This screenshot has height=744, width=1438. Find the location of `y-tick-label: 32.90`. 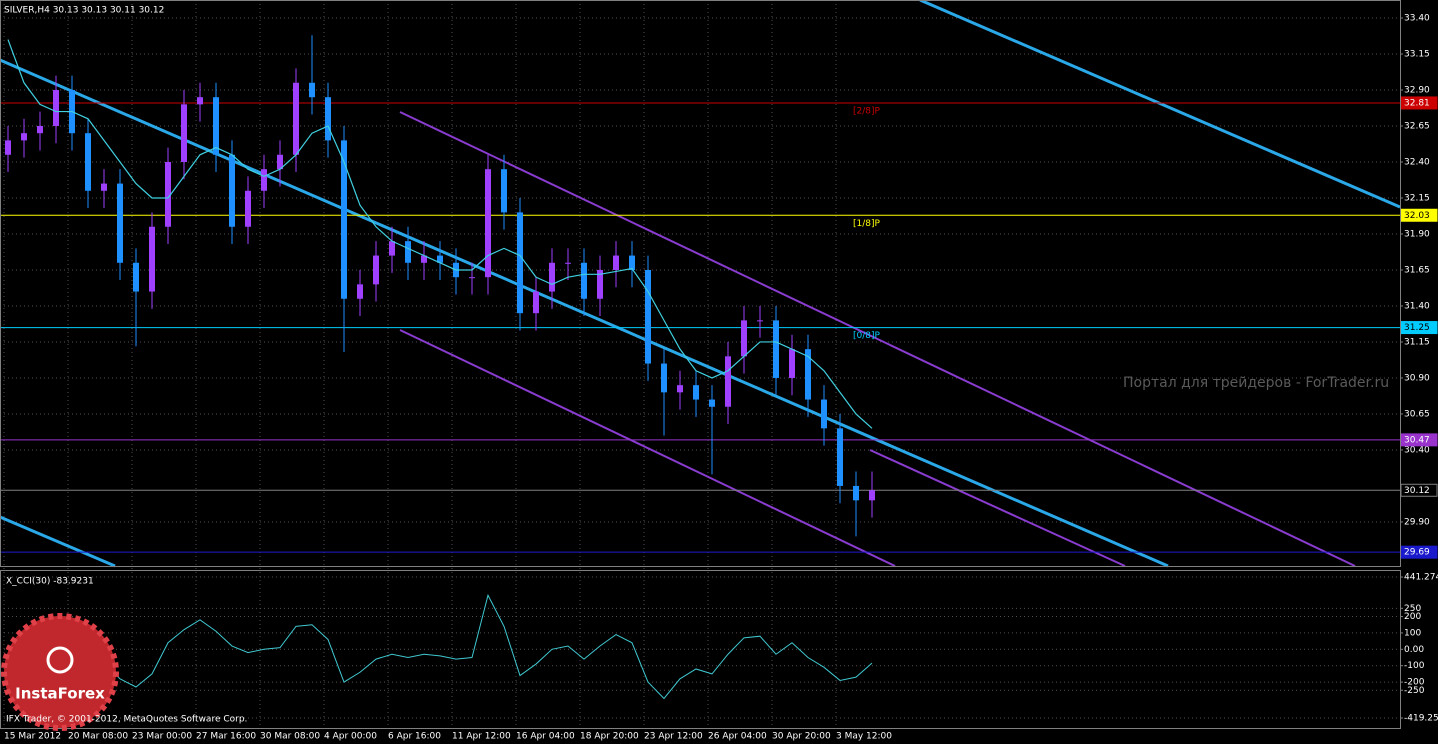

y-tick-label: 32.90 is located at coordinates (1417, 90).